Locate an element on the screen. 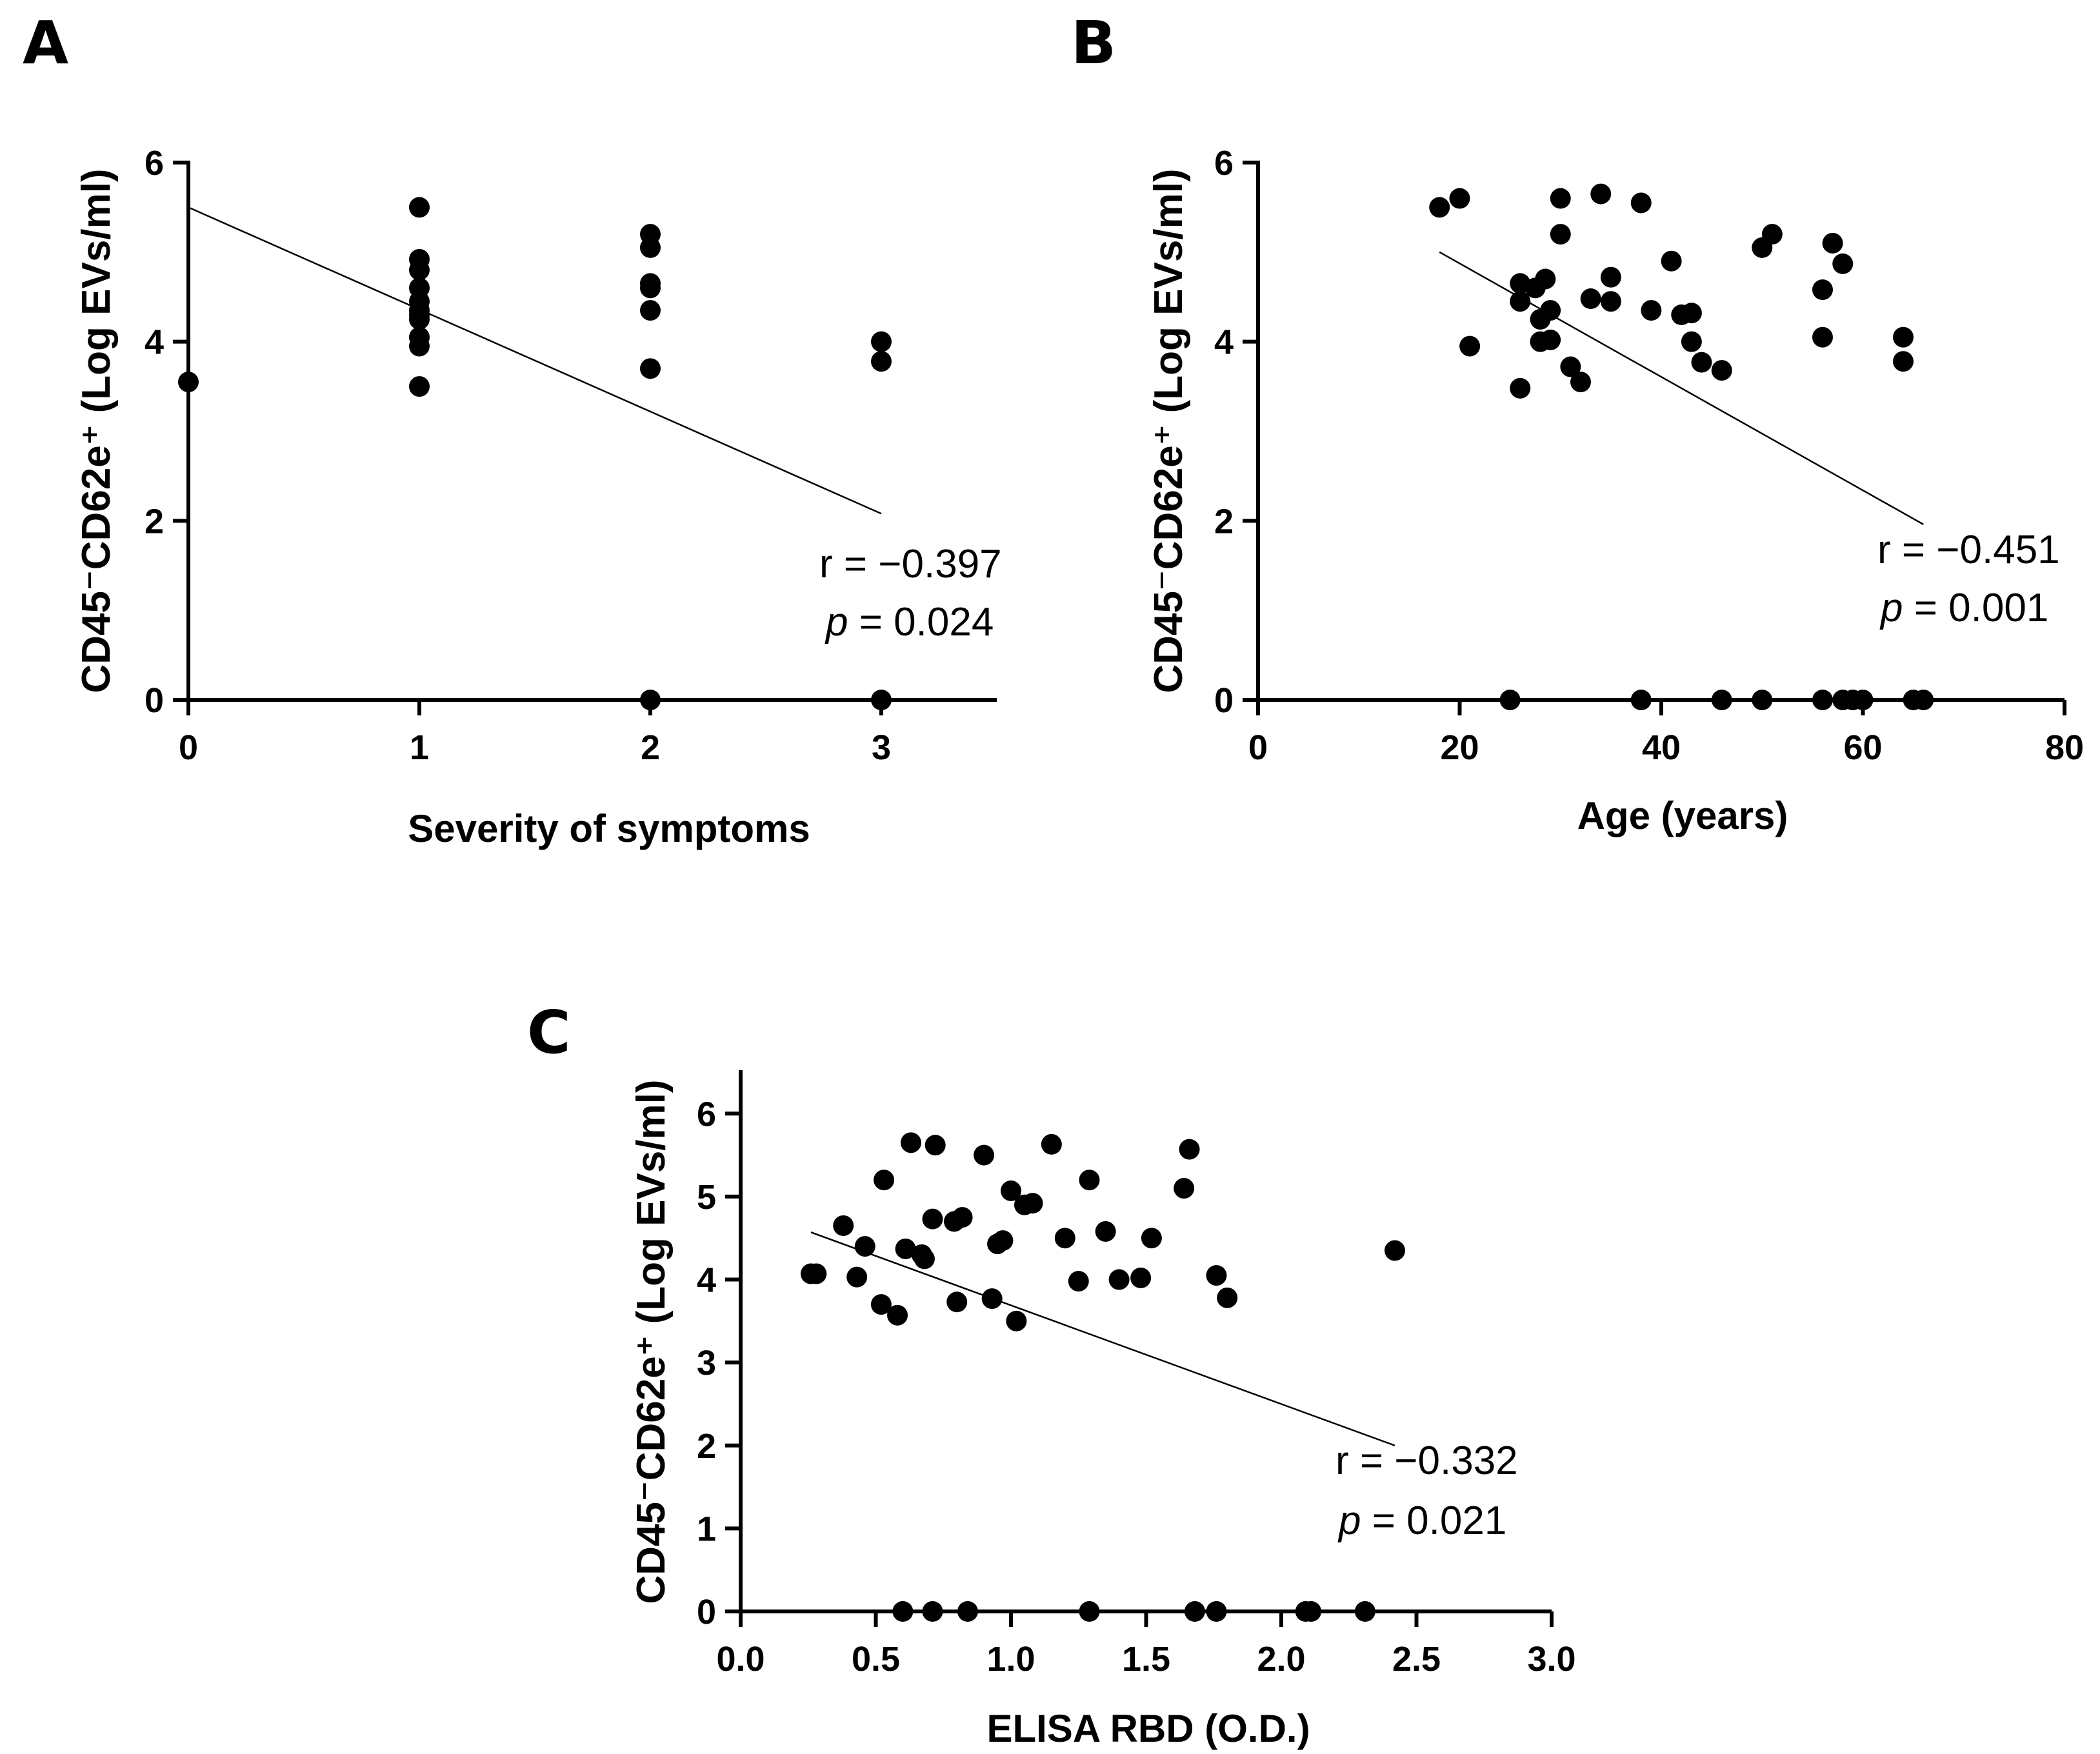  panel-c-y-tick-label: 5 is located at coordinates (706, 1197).